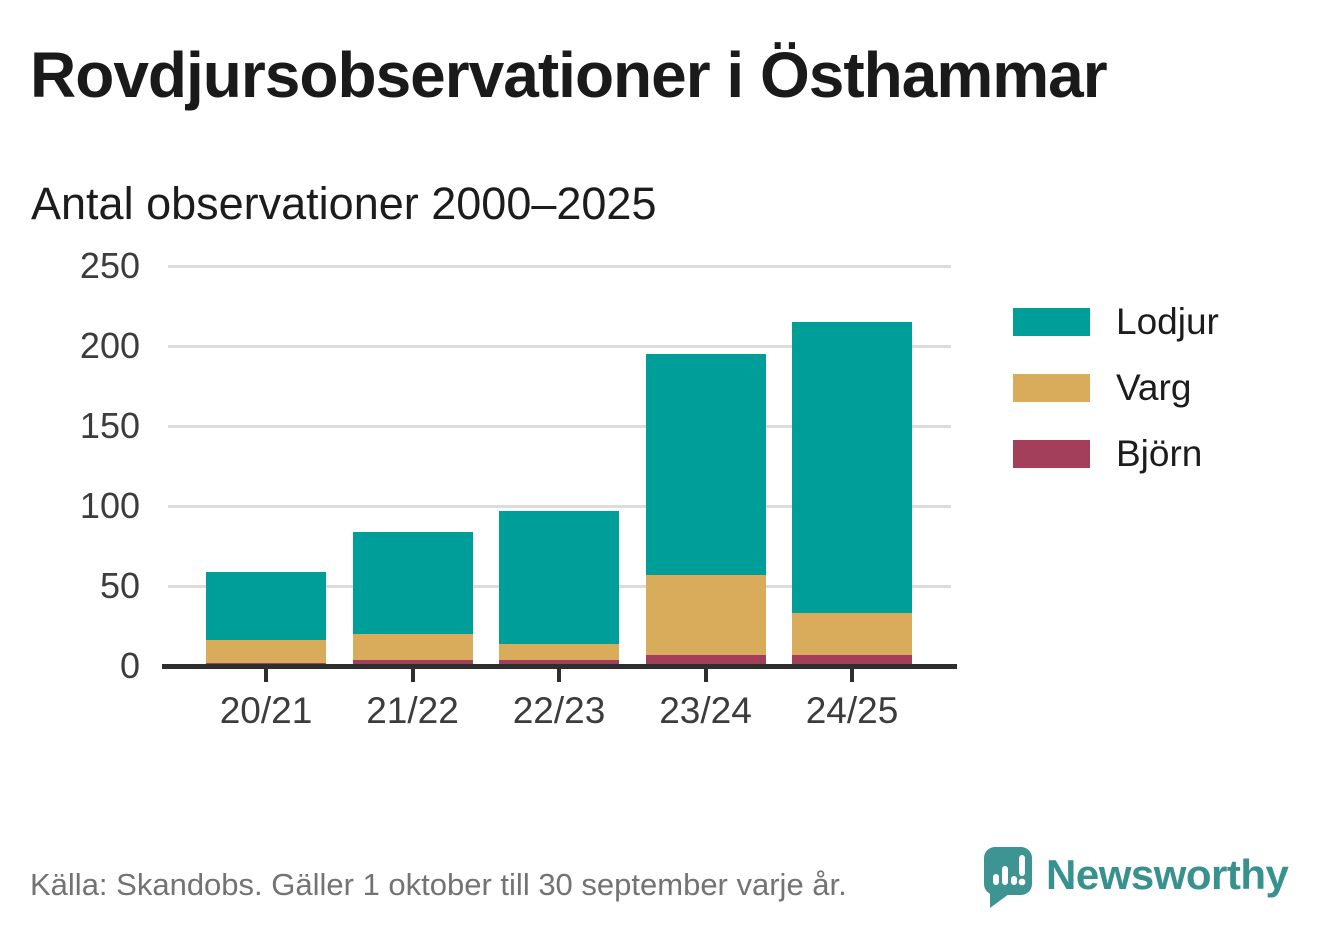 Image resolution: width=1322 pixels, height=939 pixels. What do you see at coordinates (559, 710) in the screenshot?
I see `x-tick-label: 22/23` at bounding box center [559, 710].